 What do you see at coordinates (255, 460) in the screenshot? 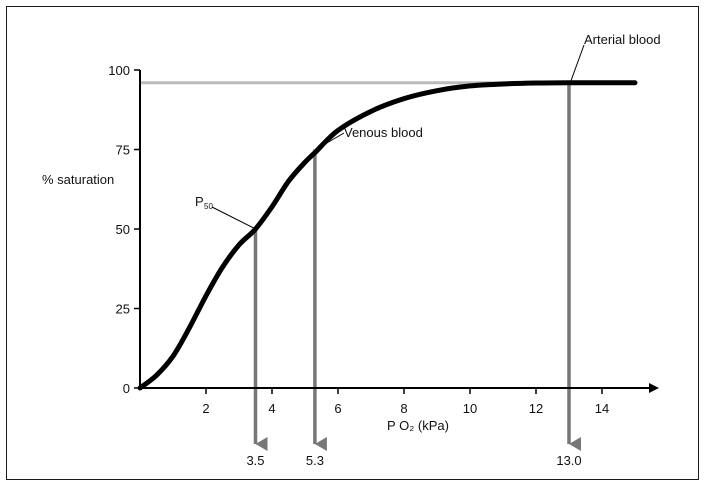
I see `drop-value-label: 3.5` at bounding box center [255, 460].